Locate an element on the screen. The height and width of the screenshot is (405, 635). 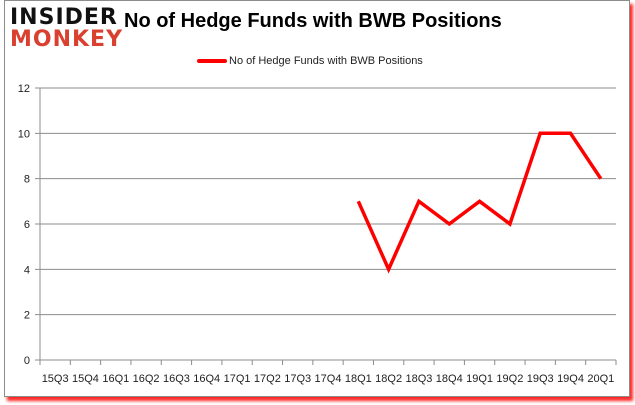
x-tick-label: 16Q3 is located at coordinates (176, 379).